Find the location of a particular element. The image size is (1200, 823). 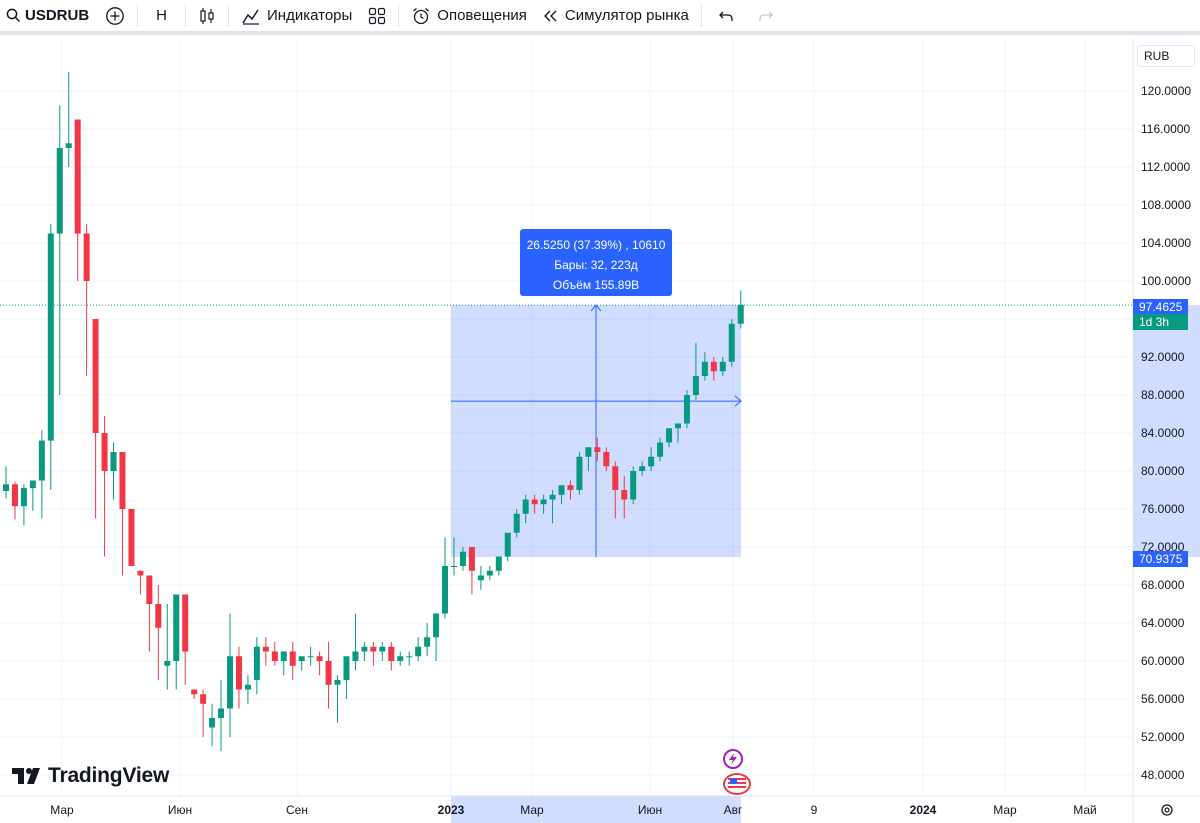

measure-change: 26.5250 (37.39%) , 10610 is located at coordinates (596, 245).